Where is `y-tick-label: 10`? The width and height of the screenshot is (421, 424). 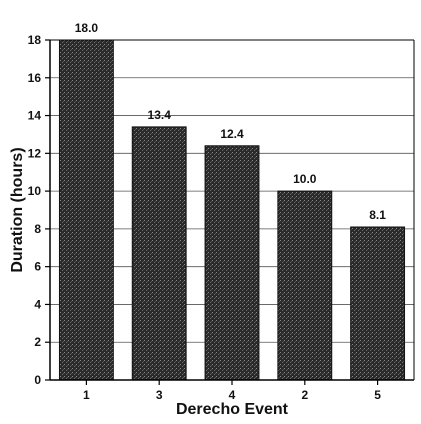
y-tick-label: 10 is located at coordinates (35, 191).